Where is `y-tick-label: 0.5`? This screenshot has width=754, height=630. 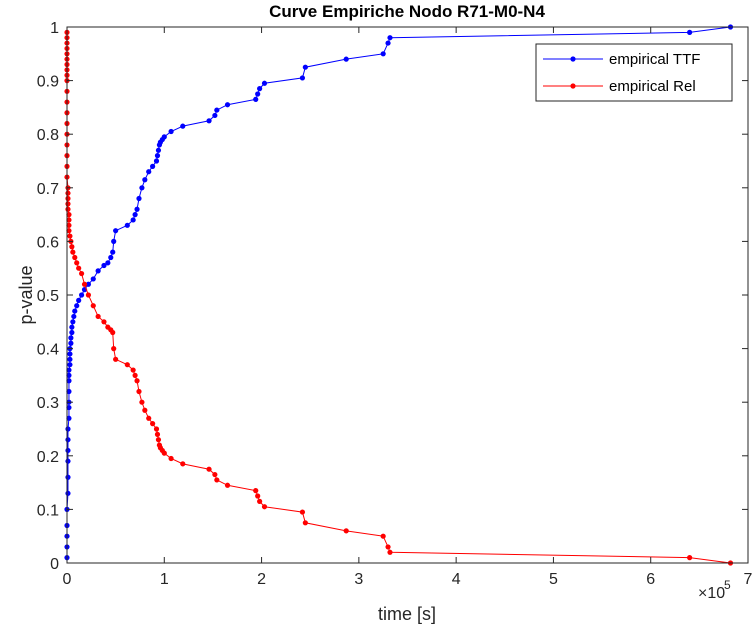
y-tick-label: 0.5 is located at coordinates (48, 296).